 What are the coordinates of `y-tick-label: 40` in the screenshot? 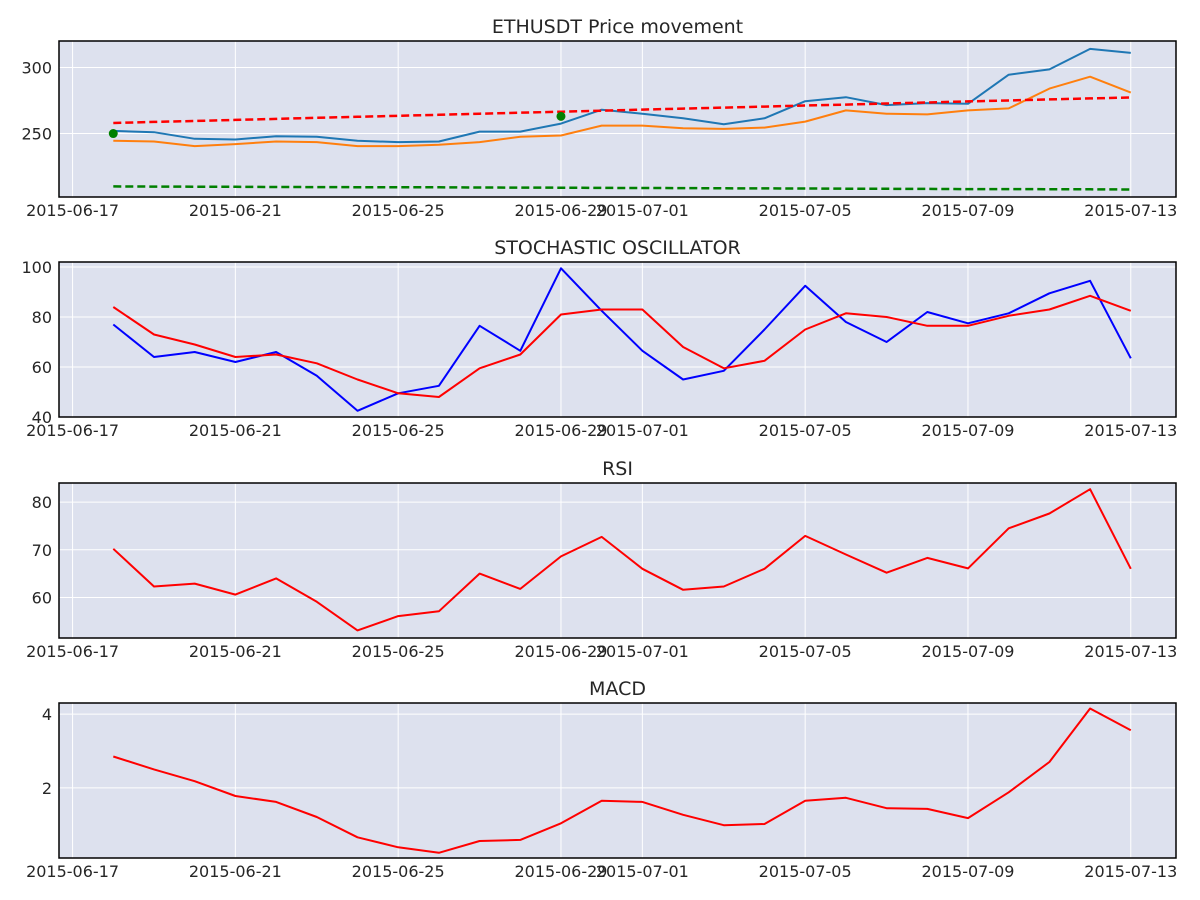 It's located at (42, 417).